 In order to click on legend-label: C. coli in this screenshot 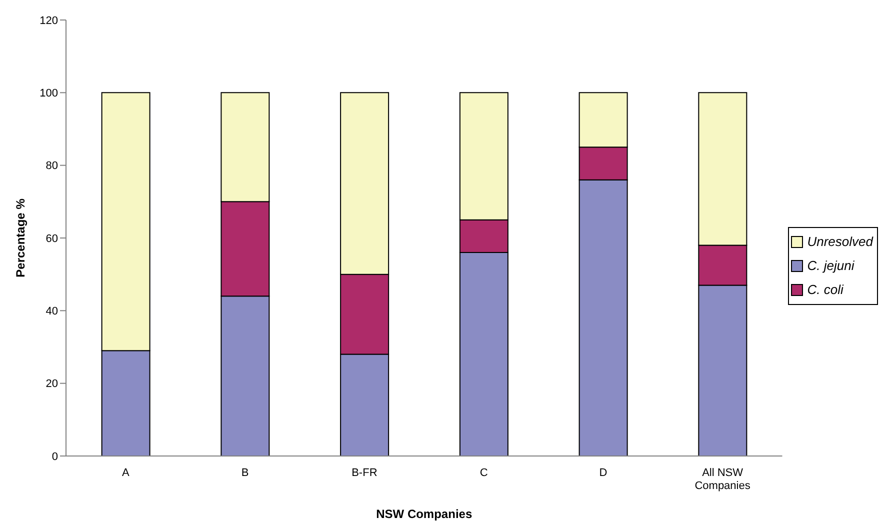, I will do `click(825, 290)`.